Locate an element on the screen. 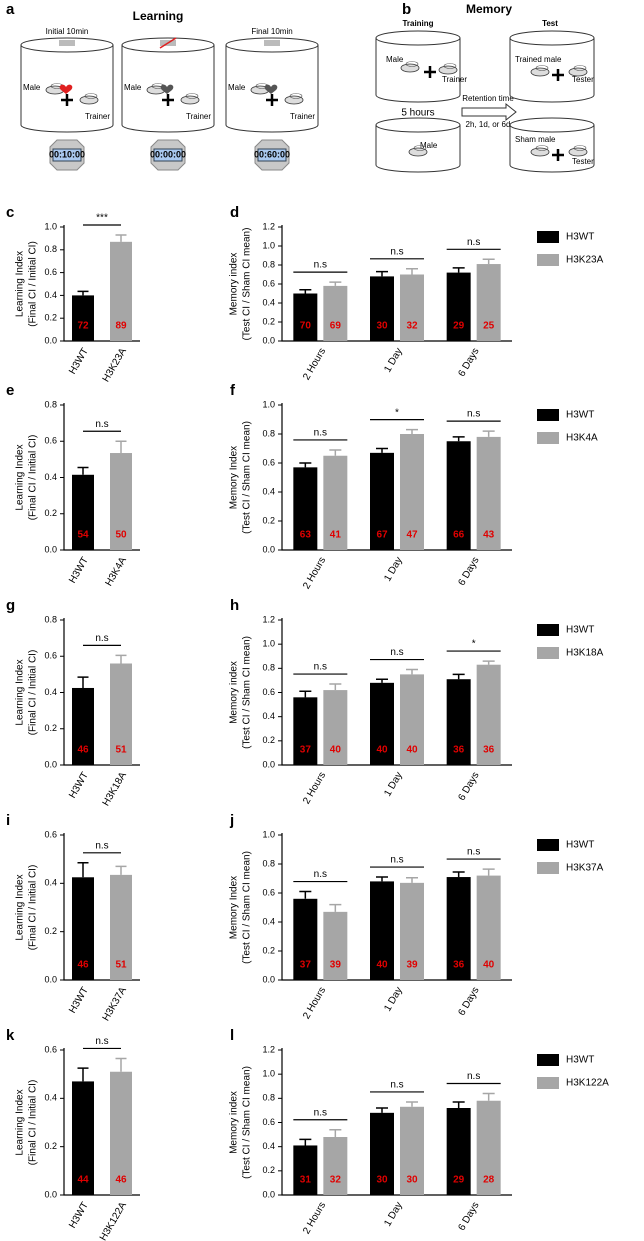  column-title: Training is located at coordinates (417, 23).